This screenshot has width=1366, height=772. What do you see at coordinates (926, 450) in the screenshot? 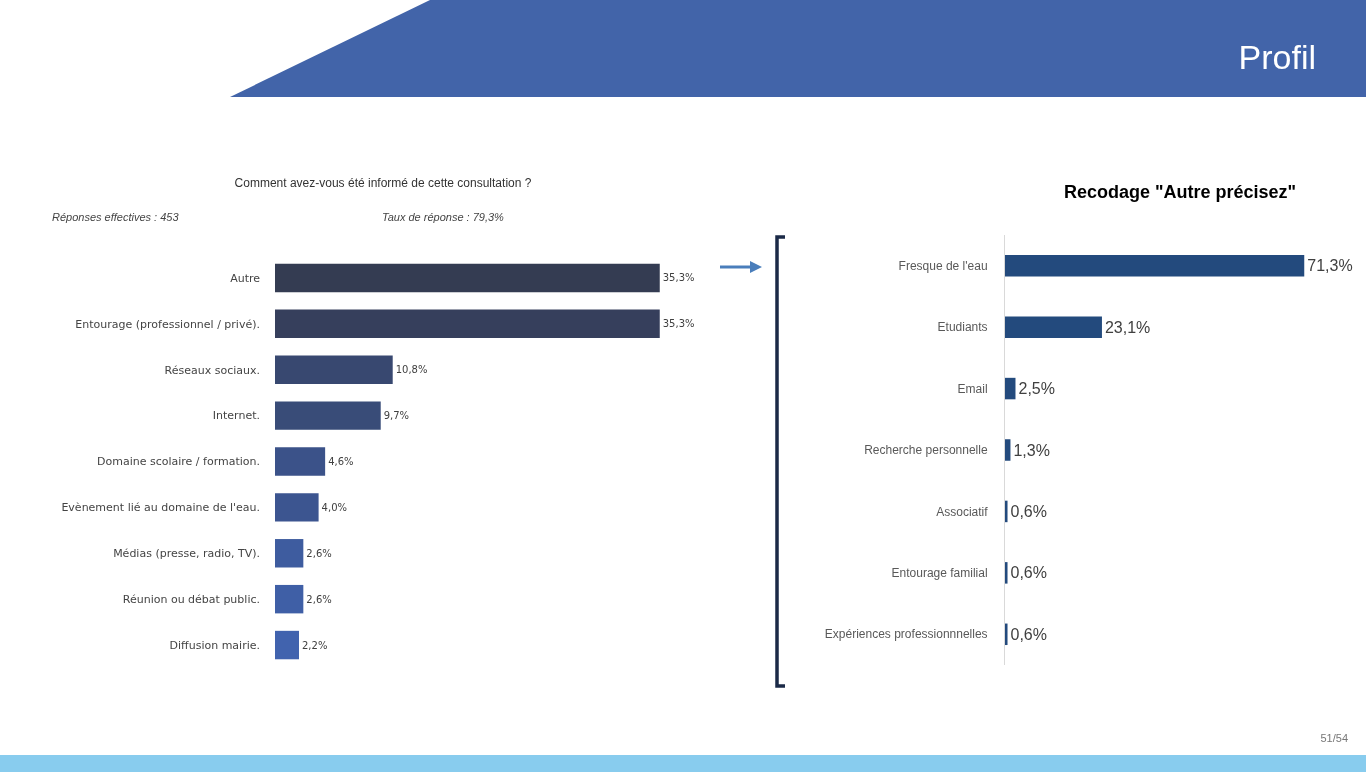
I see `y-tick-label: Recherche personnelle` at bounding box center [926, 450].